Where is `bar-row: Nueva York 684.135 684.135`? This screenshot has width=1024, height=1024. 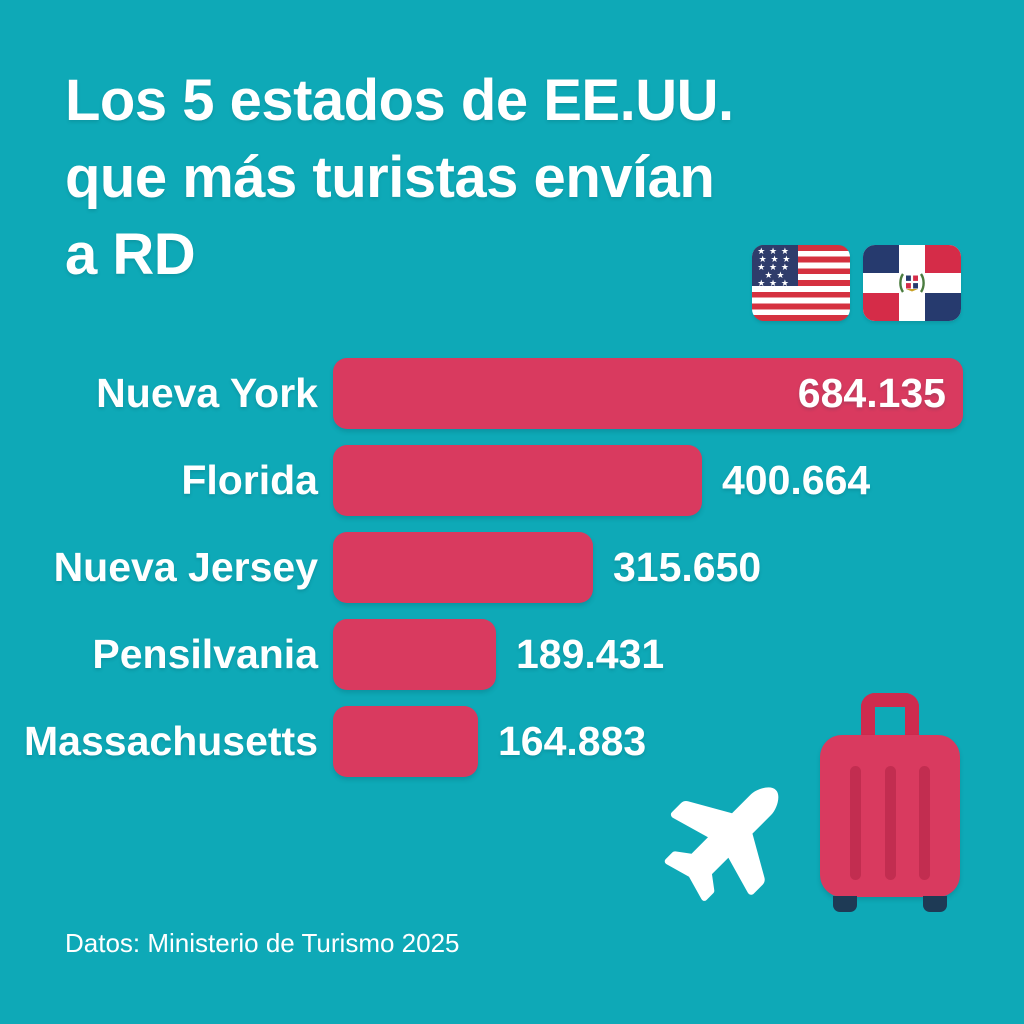
bar-row: Nueva York 684.135 684.135 is located at coordinates (512, 393).